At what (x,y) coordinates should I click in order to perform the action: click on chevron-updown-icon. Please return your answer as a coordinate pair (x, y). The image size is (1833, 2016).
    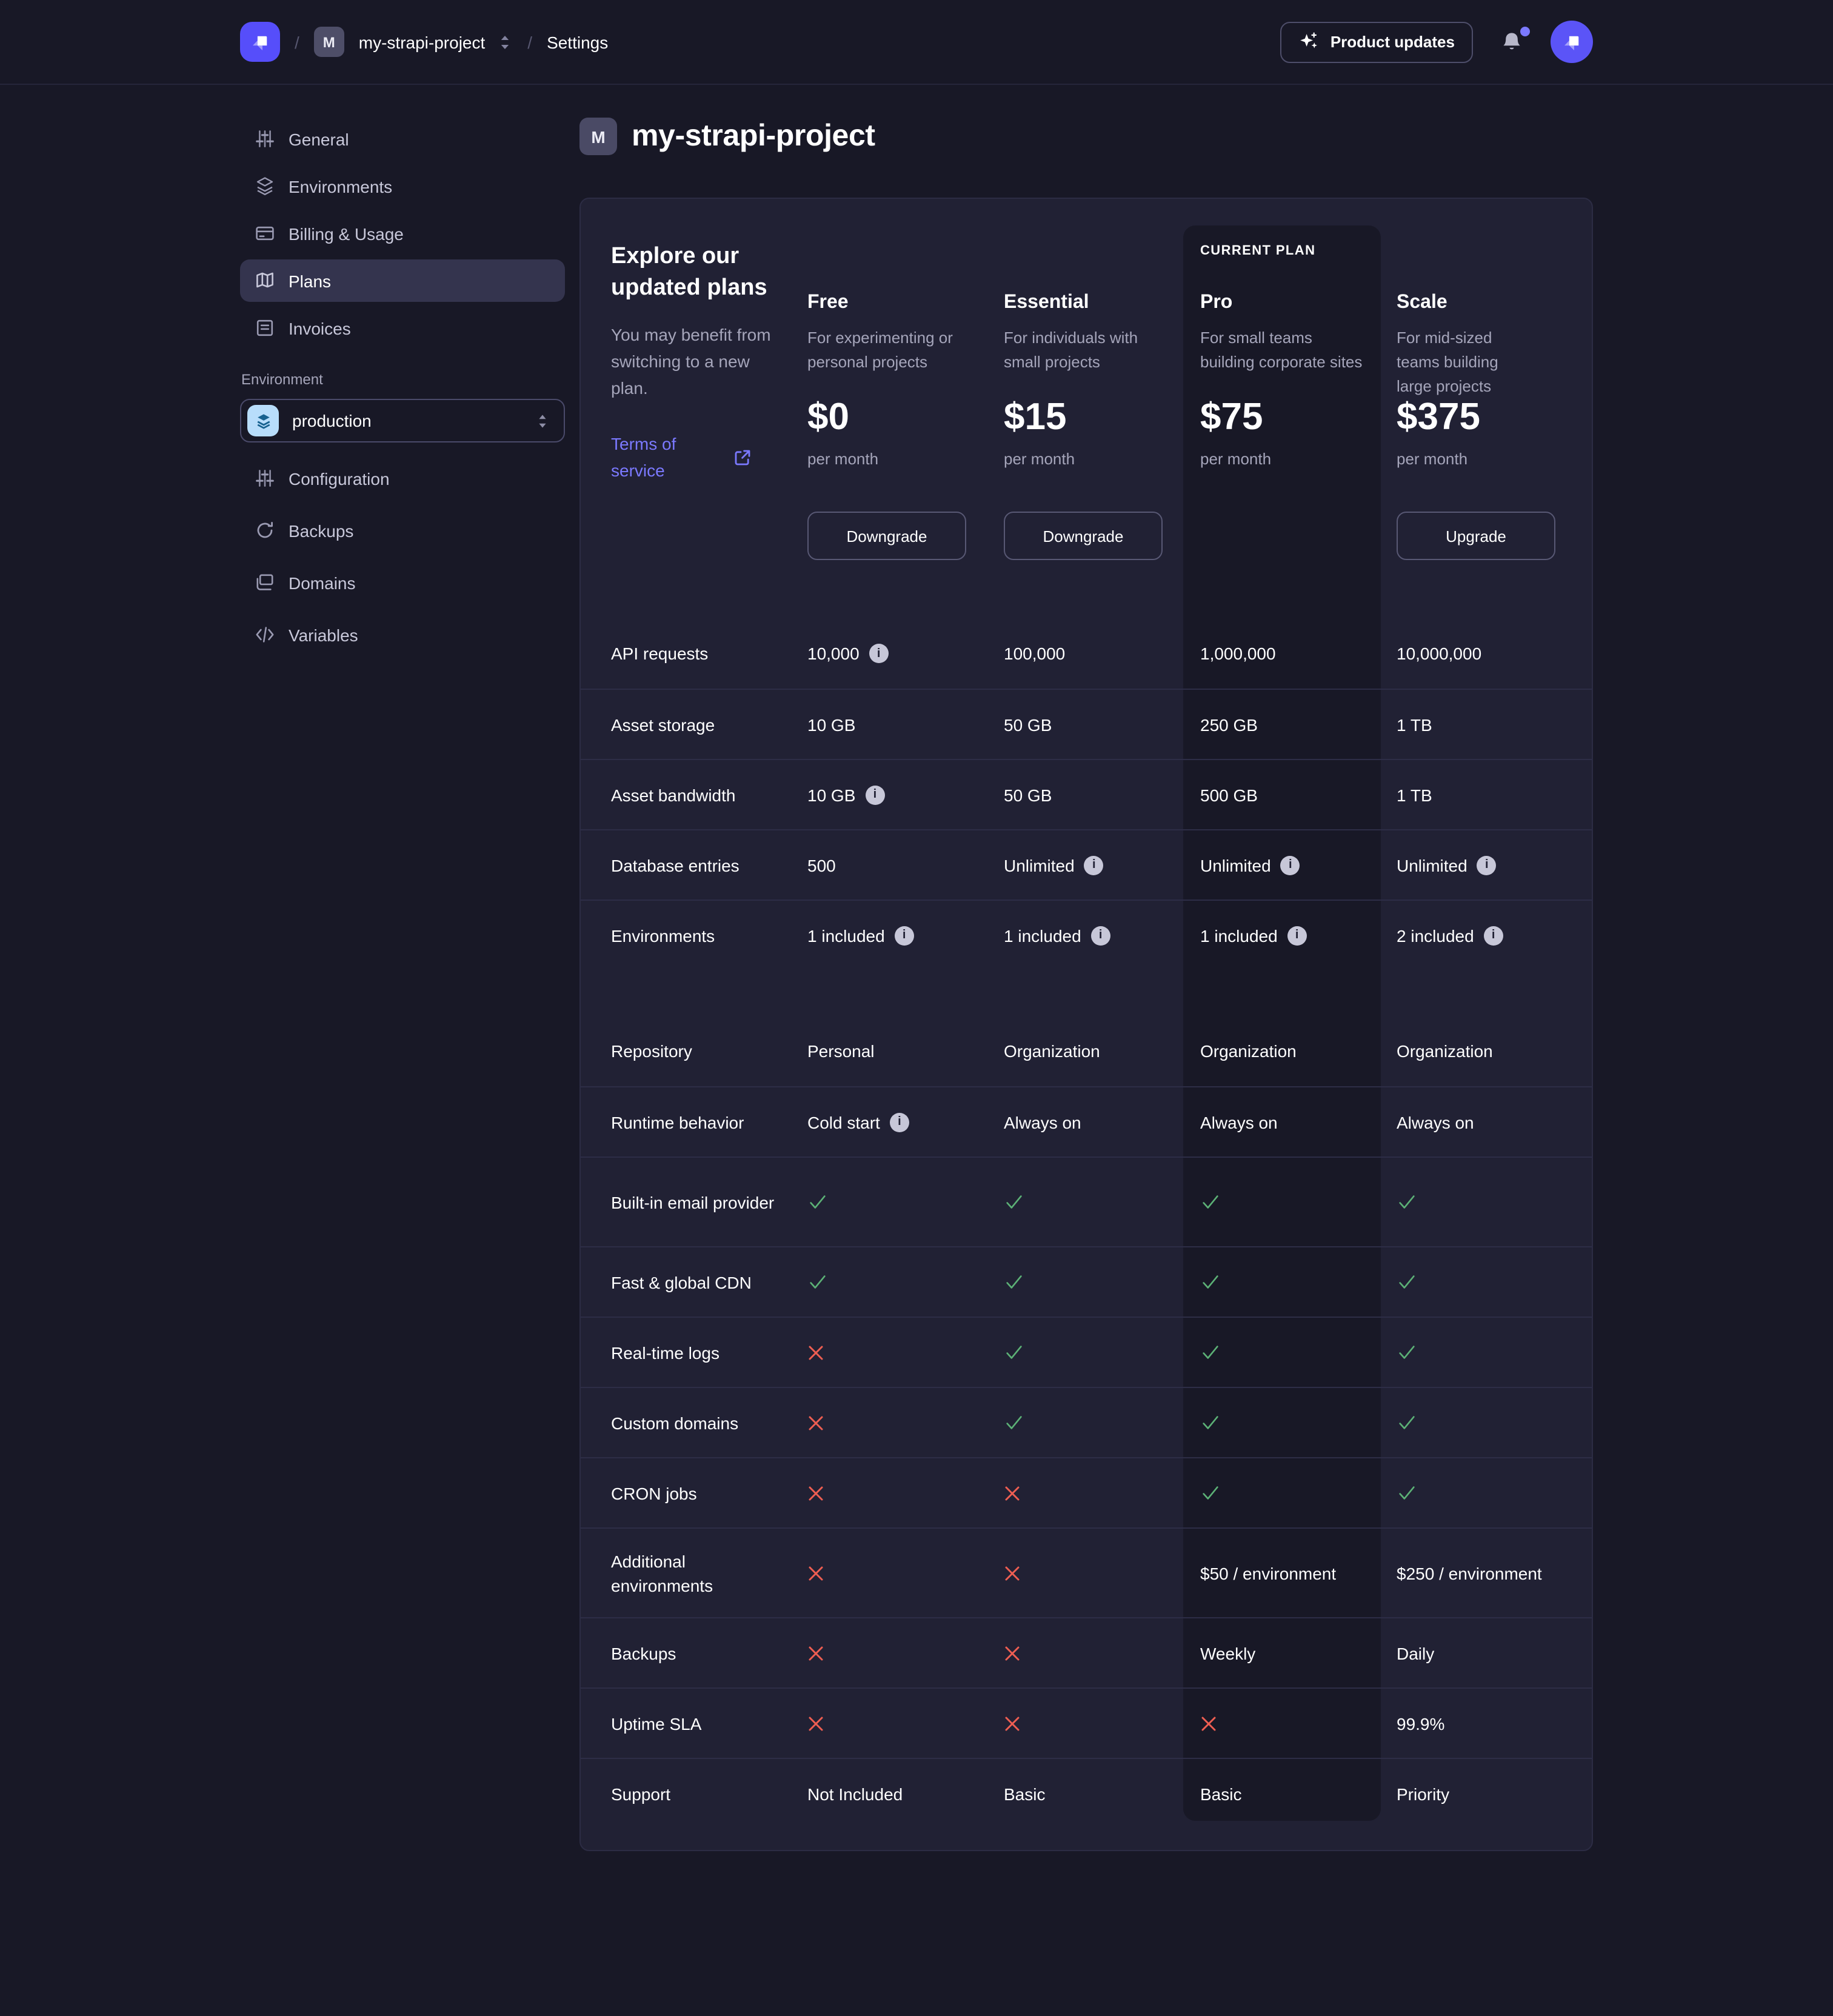
    Looking at the image, I should click on (542, 420).